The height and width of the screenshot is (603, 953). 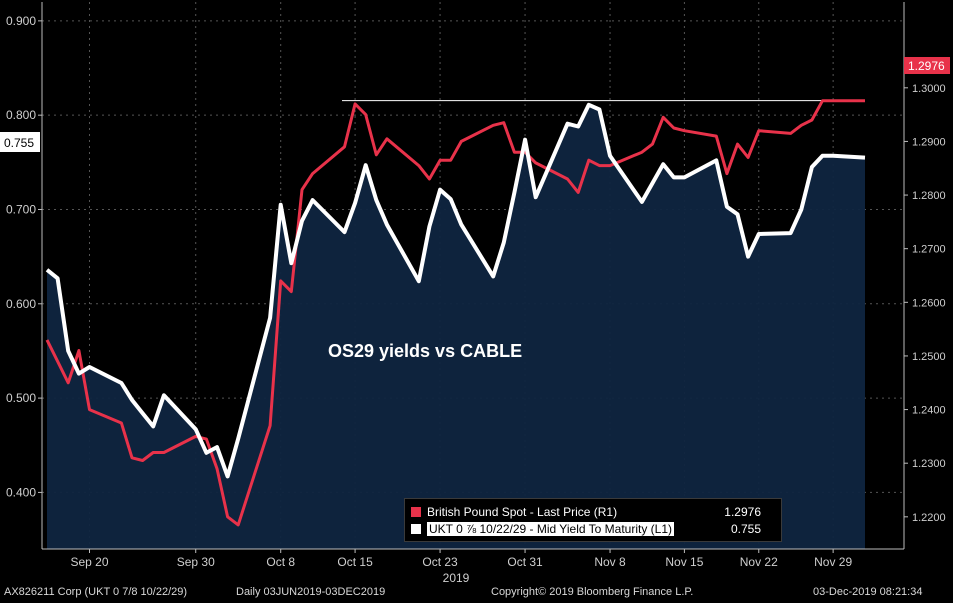 What do you see at coordinates (833, 562) in the screenshot?
I see `x-tick-label: Nov 29` at bounding box center [833, 562].